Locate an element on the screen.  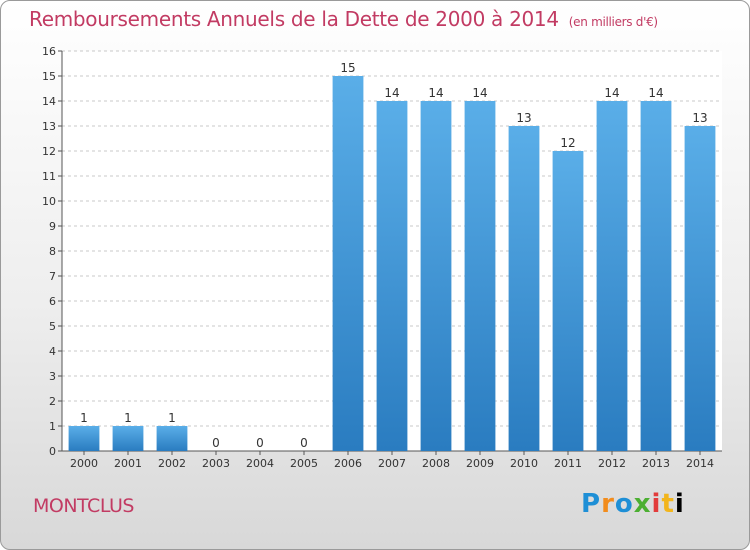
logo-letter: x is located at coordinates (642, 504).